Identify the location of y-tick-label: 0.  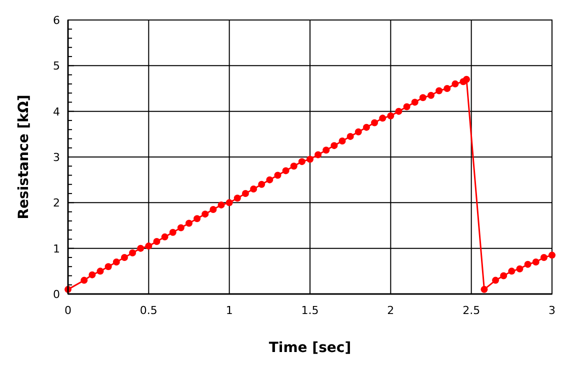
(56, 294).